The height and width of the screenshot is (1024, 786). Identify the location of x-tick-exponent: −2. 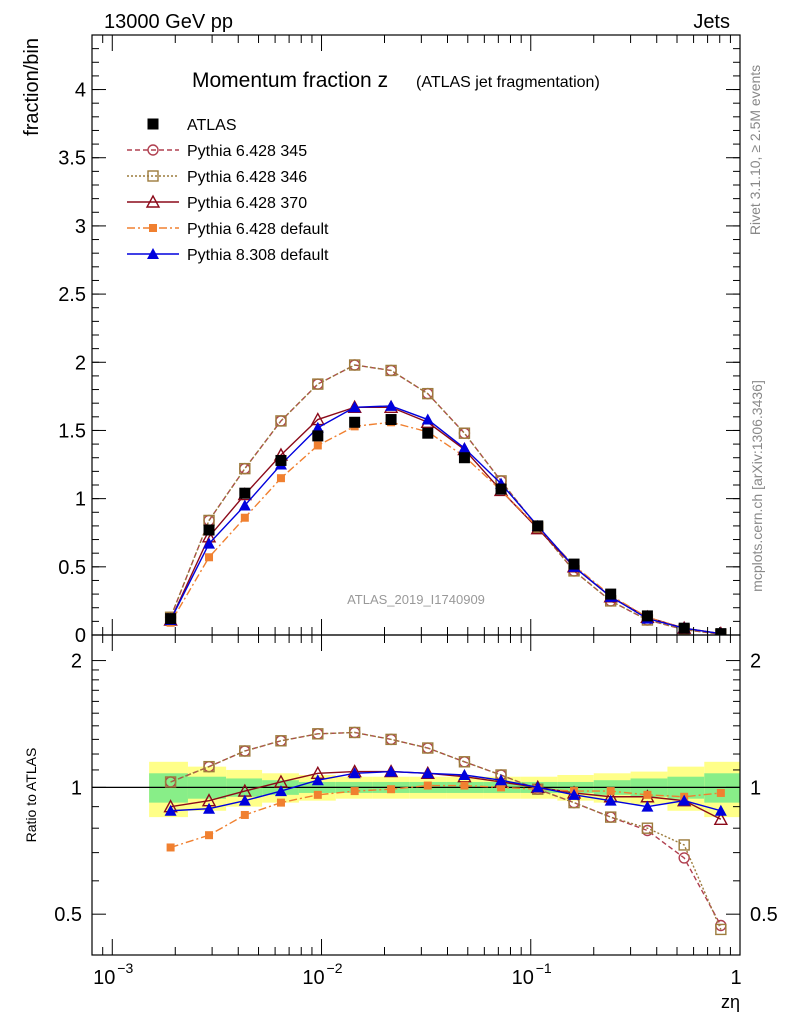
(335, 968).